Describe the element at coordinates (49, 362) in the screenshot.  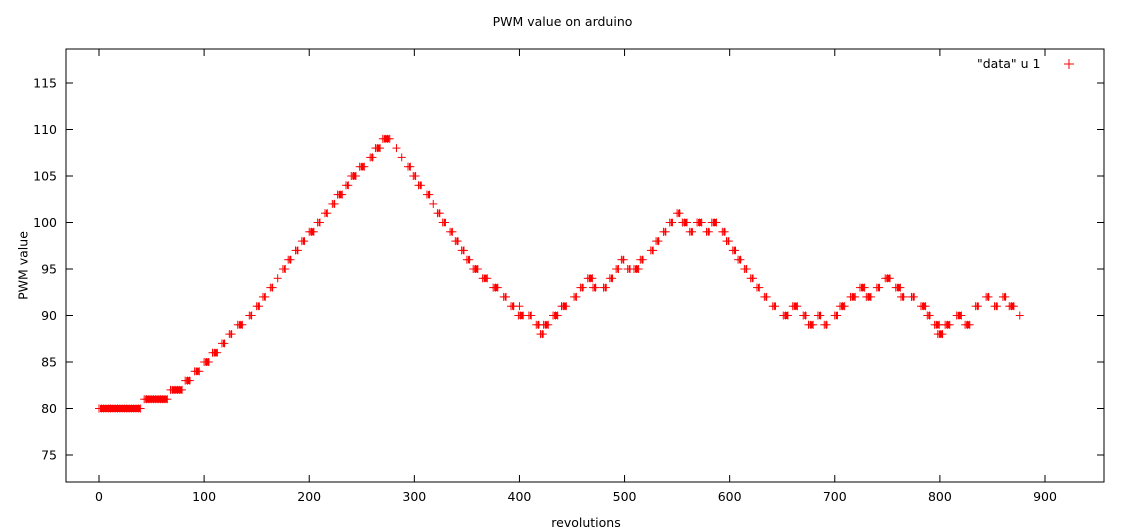
I see `y-tick-label: 85` at that location.